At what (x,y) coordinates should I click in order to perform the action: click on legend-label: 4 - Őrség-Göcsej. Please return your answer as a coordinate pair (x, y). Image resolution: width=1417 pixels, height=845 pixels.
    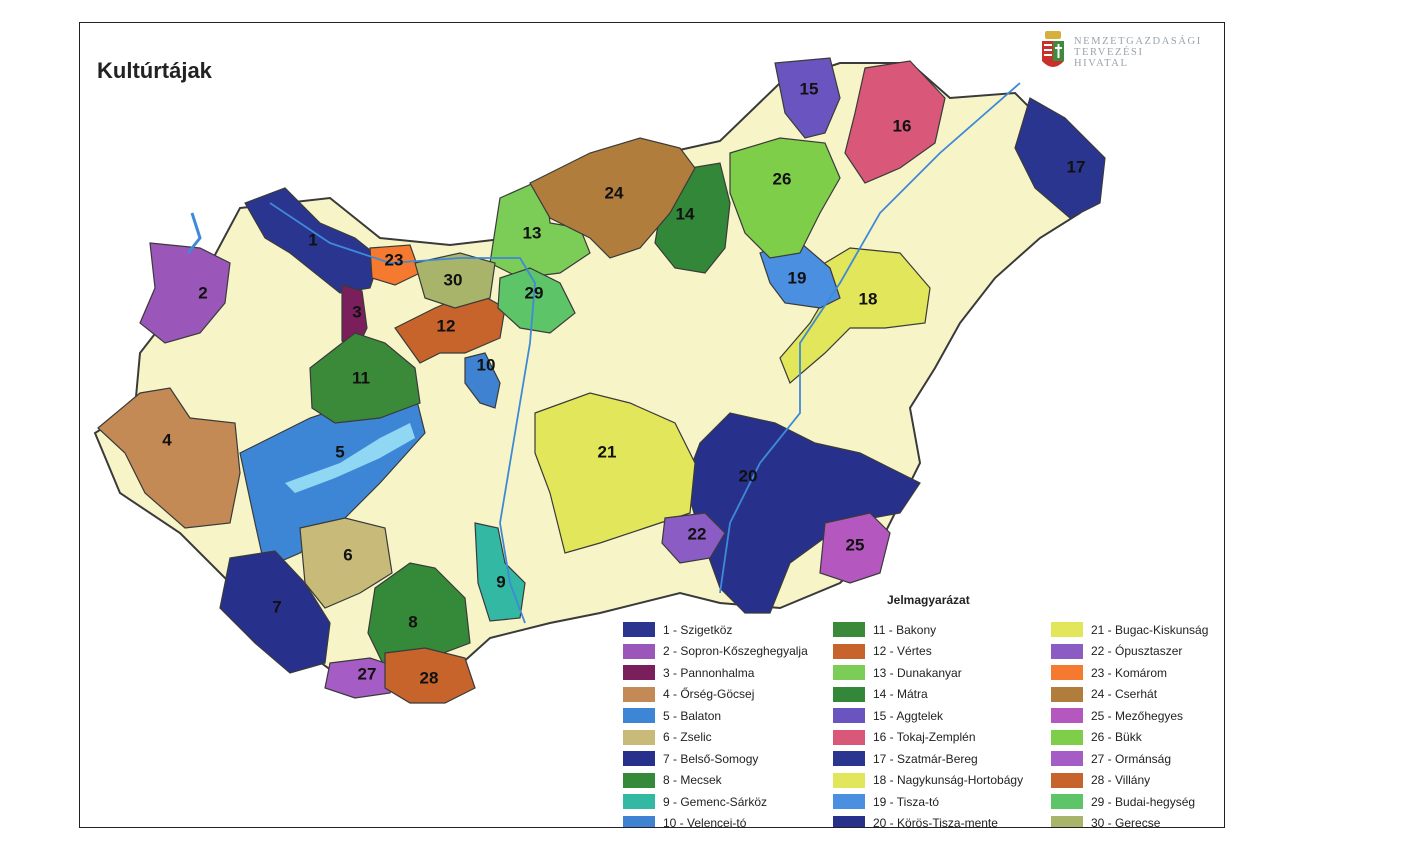
    Looking at the image, I should click on (709, 694).